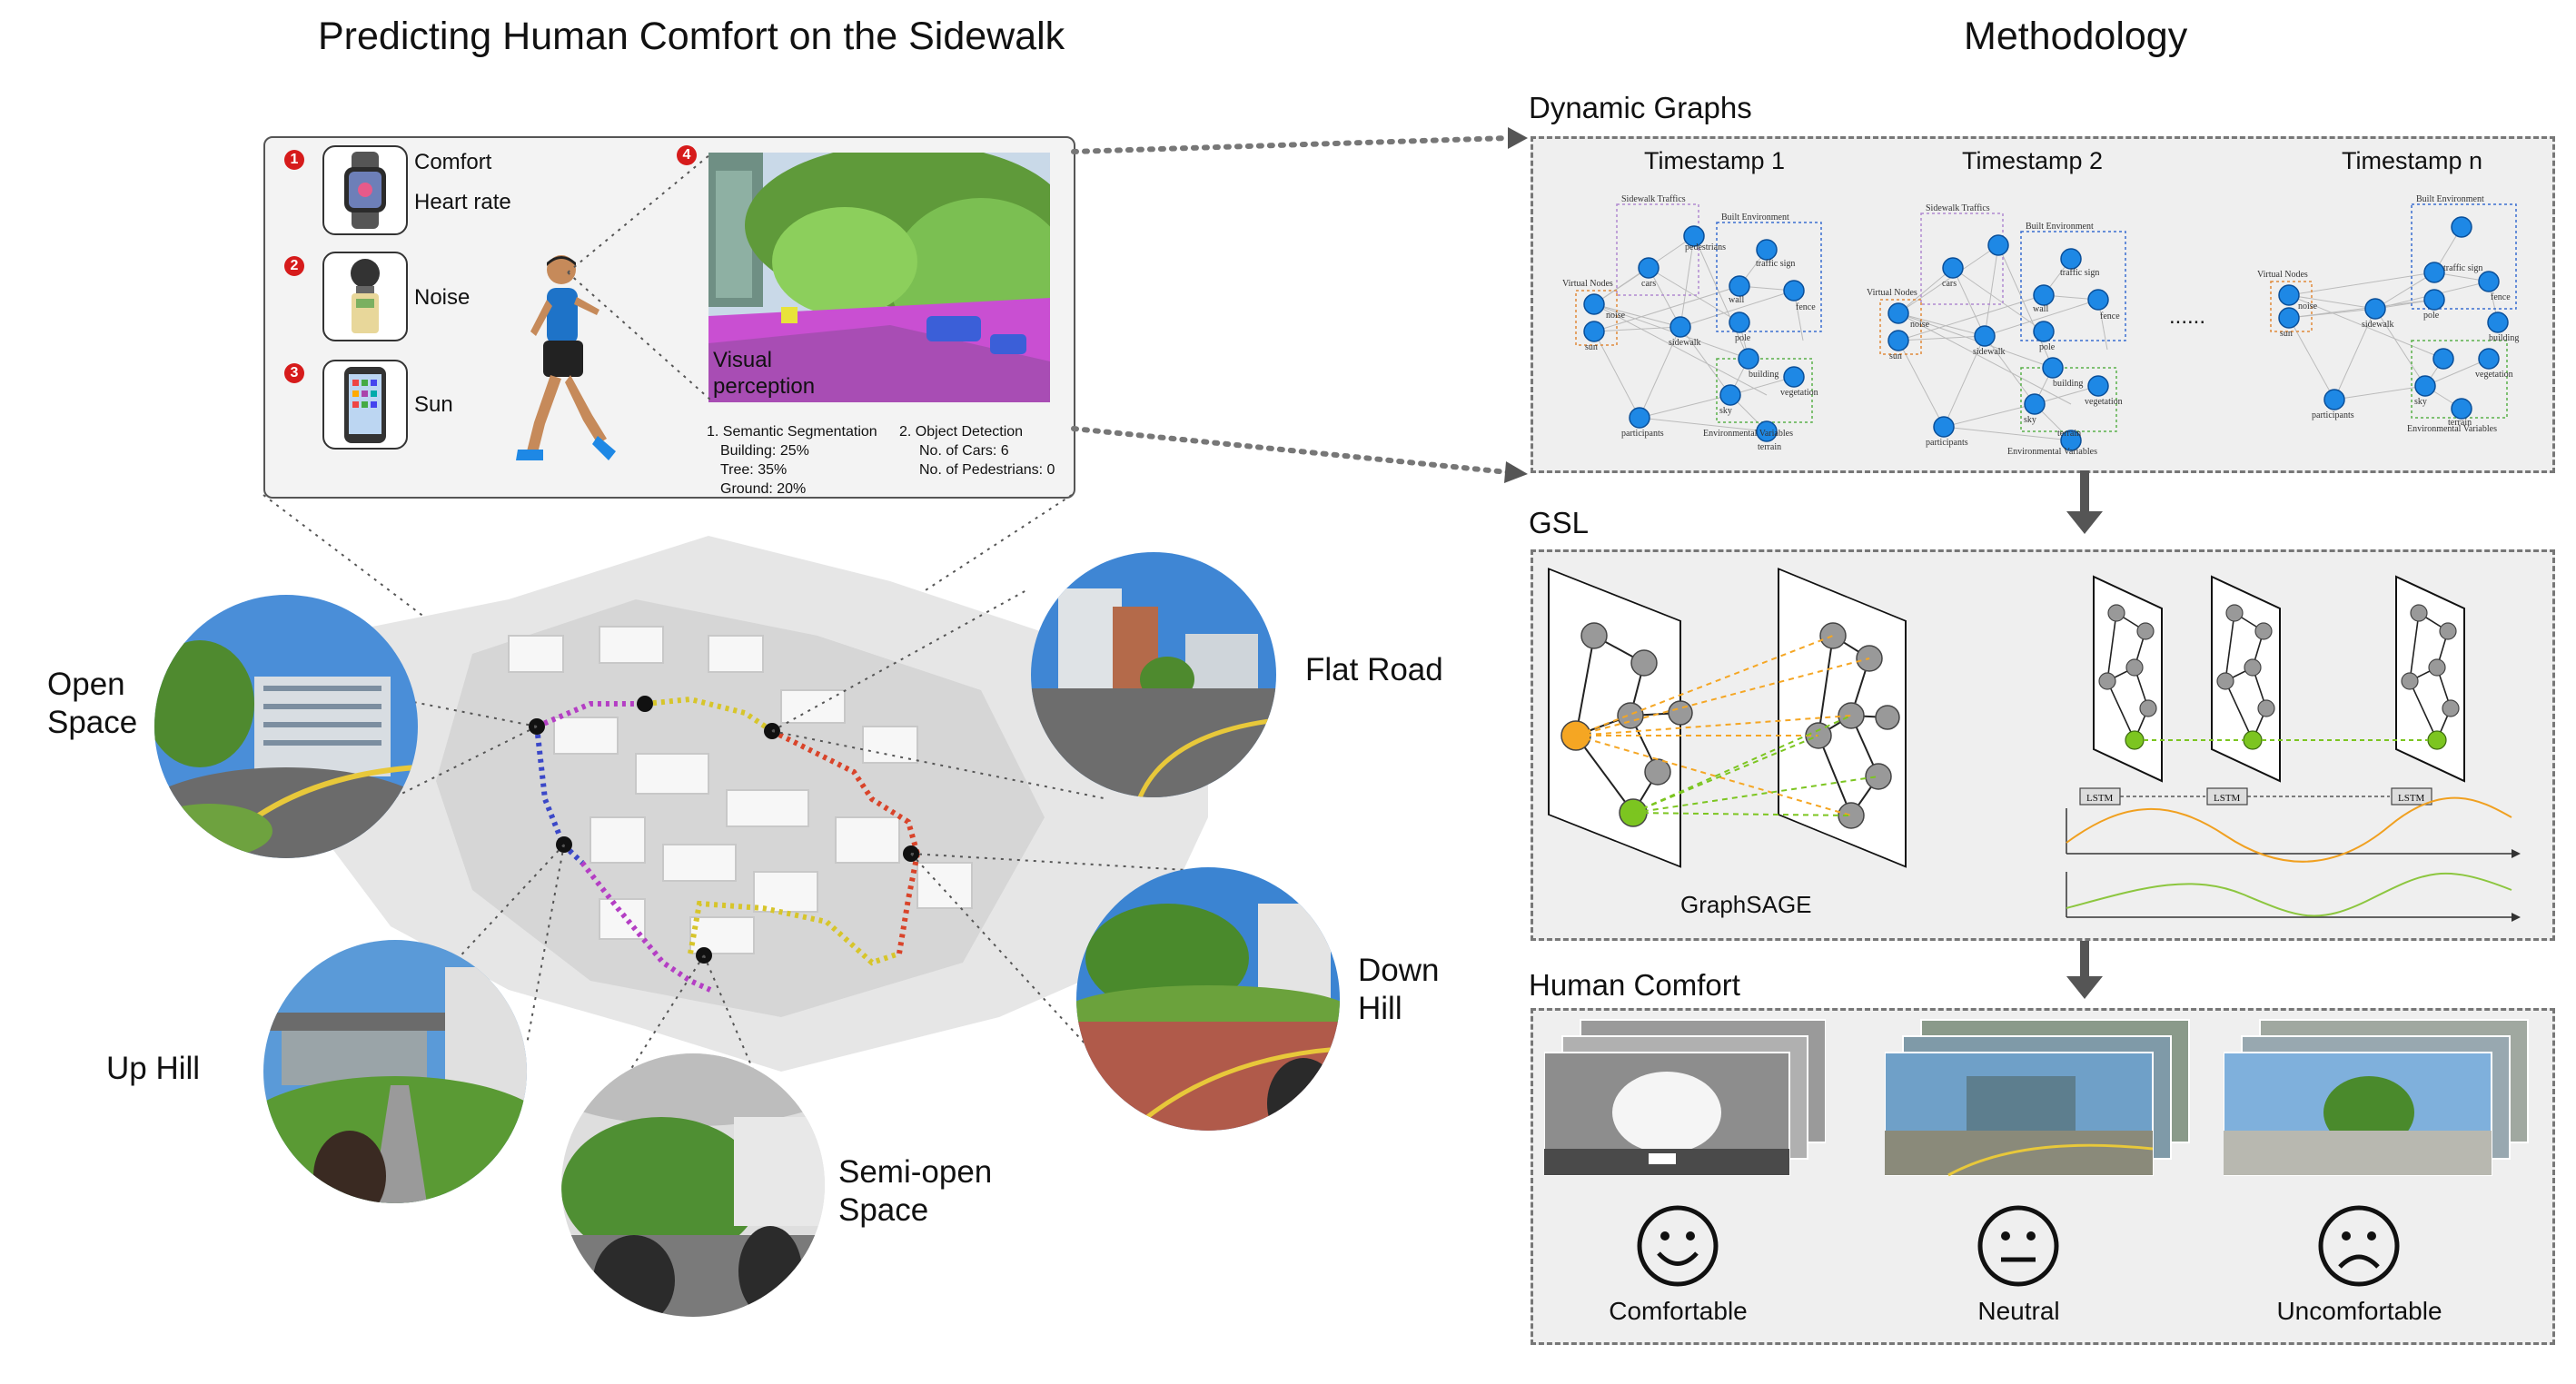 The image size is (2576, 1384). What do you see at coordinates (2033, 160) in the screenshot?
I see `timestamp-2-label: Timestamp 2` at bounding box center [2033, 160].